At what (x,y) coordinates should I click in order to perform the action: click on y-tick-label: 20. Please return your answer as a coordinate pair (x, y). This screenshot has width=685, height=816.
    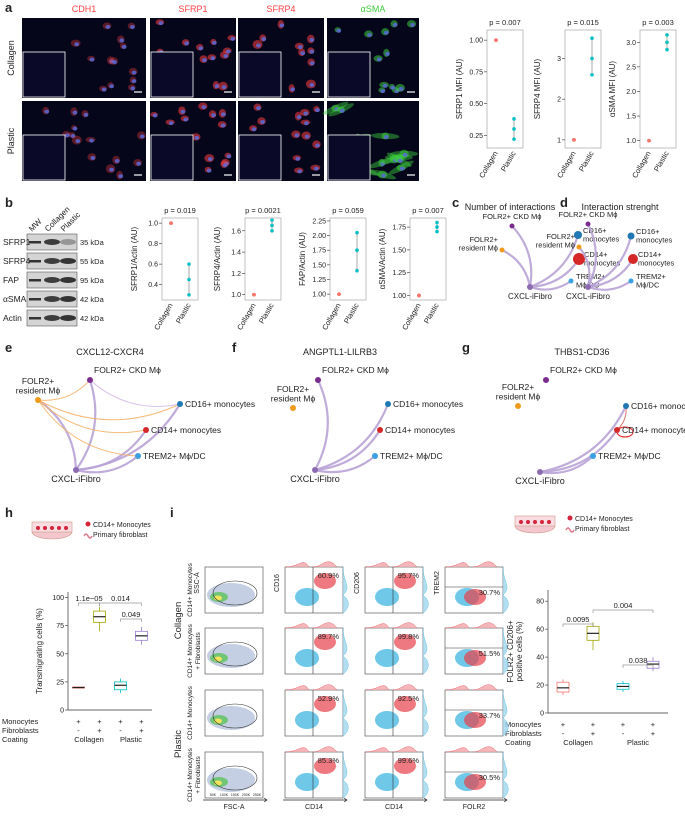
    Looking at the image, I should click on (540, 686).